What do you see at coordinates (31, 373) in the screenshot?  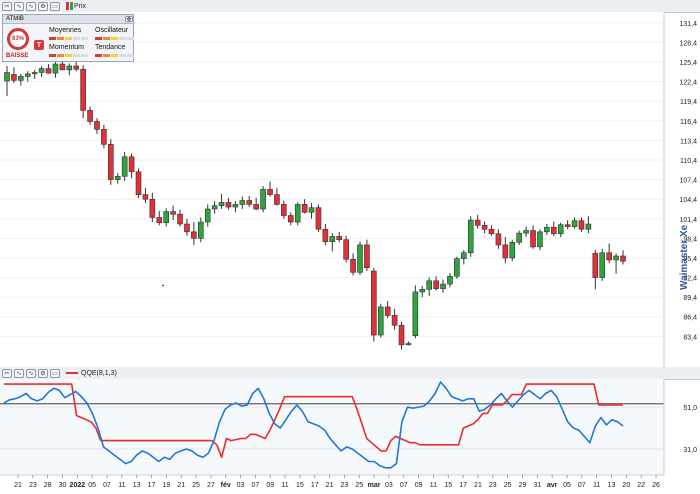 I see `indicator-icon-2: ∿` at bounding box center [31, 373].